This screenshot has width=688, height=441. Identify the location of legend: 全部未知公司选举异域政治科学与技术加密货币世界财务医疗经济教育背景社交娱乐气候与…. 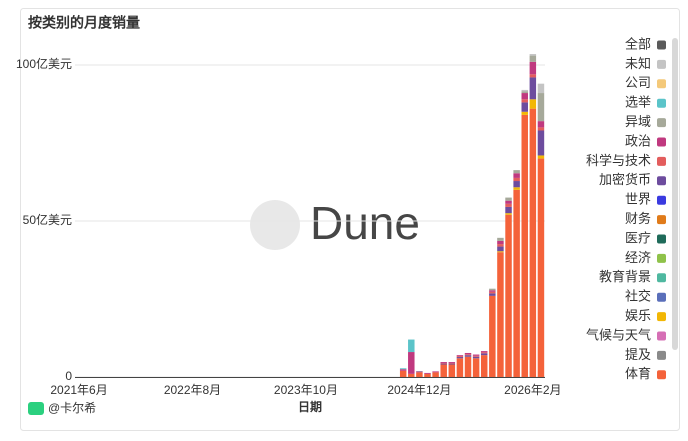
(626, 208).